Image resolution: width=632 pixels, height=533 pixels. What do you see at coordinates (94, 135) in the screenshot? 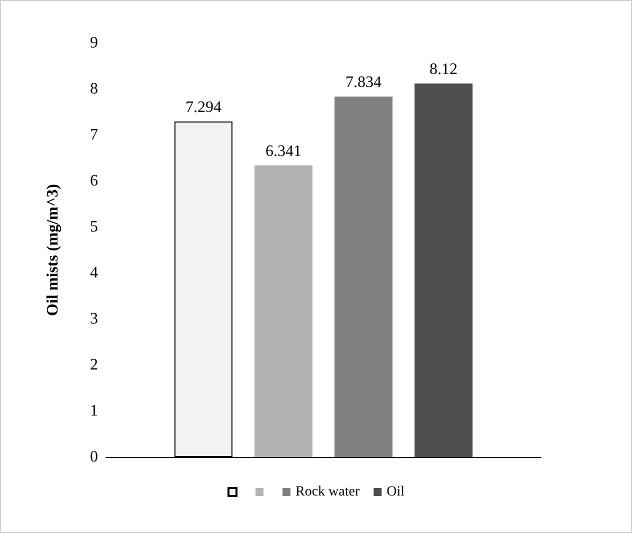
I see `y-tick-label: 7` at bounding box center [94, 135].